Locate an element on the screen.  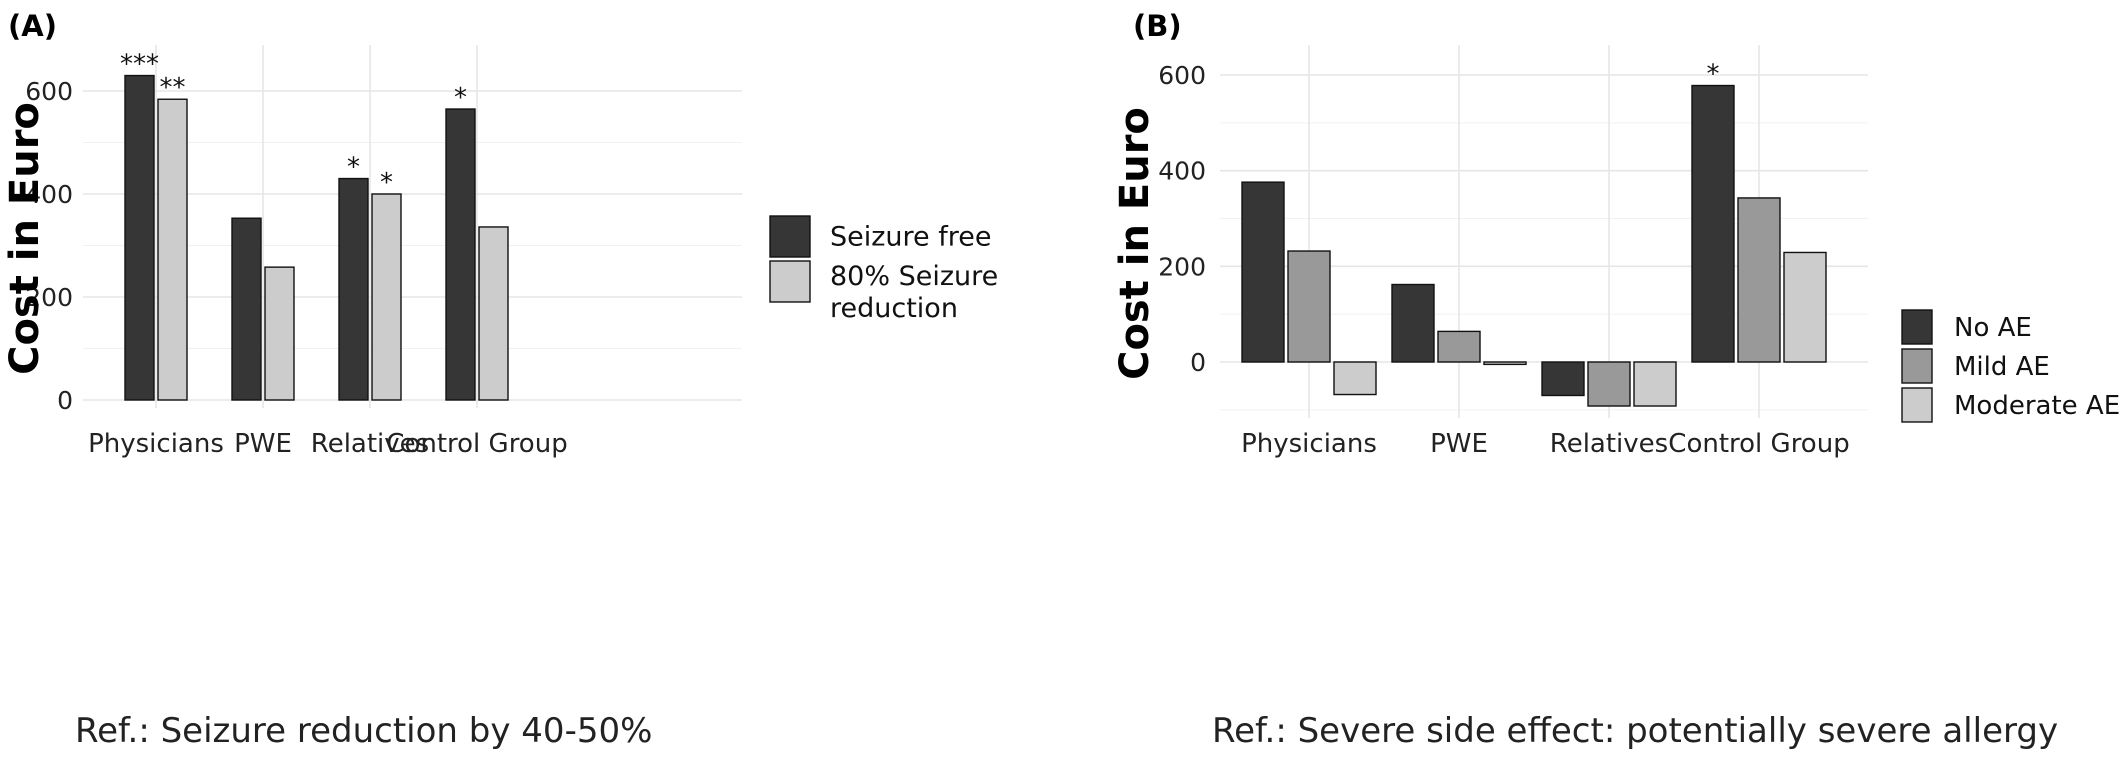
caption: Ref.: Seizure reduction by 40-50% is located at coordinates (363, 731).